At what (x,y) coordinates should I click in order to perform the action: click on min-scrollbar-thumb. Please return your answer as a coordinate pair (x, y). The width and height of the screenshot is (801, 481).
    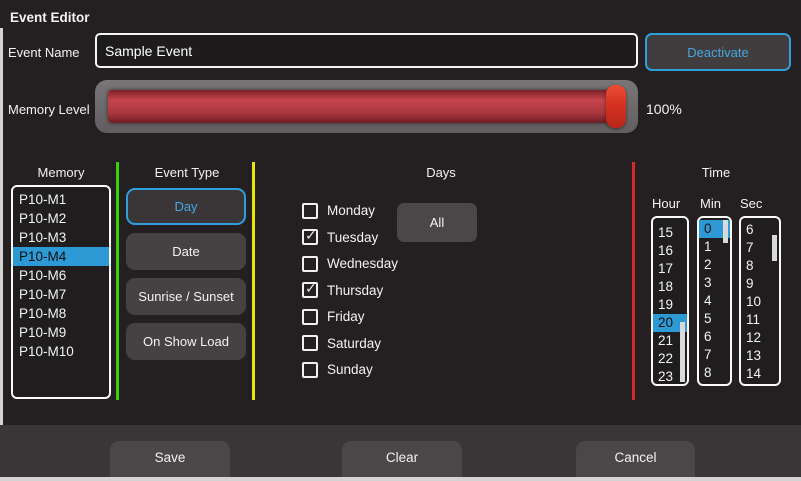
    Looking at the image, I should click on (725, 231).